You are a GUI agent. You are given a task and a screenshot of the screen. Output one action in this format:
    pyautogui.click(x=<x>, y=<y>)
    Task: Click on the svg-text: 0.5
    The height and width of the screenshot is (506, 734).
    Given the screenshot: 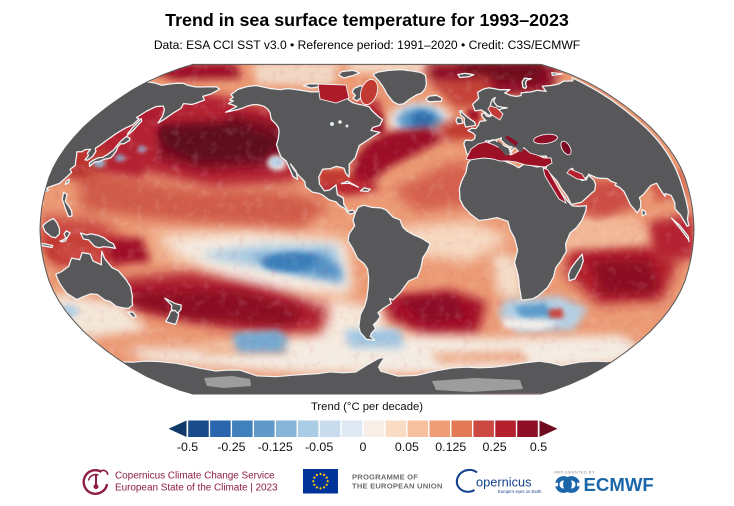 What is the action you would take?
    pyautogui.click(x=538, y=447)
    